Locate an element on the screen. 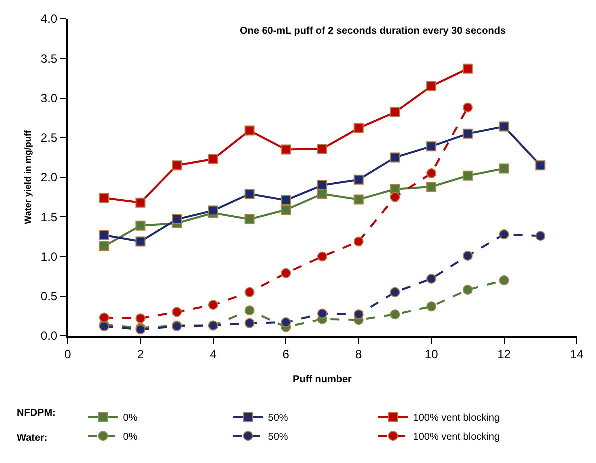  x-axis-title: Puff number is located at coordinates (322, 380).